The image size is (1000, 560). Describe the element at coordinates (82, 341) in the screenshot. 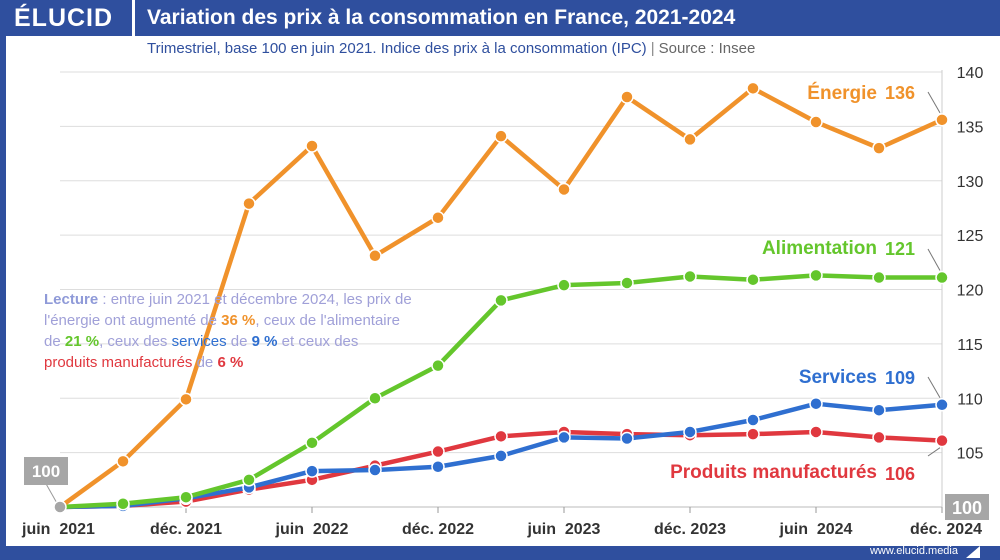

I see `note-alimentation-value: 21 %` at that location.